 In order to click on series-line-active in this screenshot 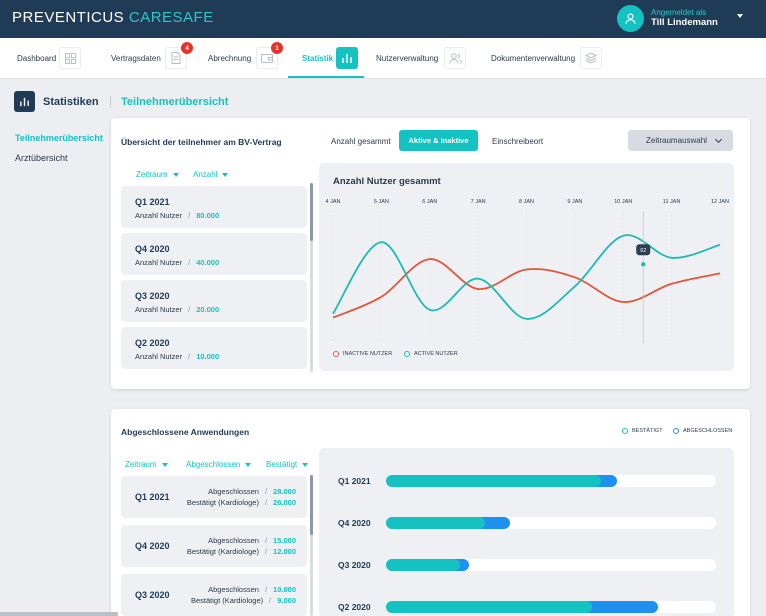, I will do `click(526, 277)`.